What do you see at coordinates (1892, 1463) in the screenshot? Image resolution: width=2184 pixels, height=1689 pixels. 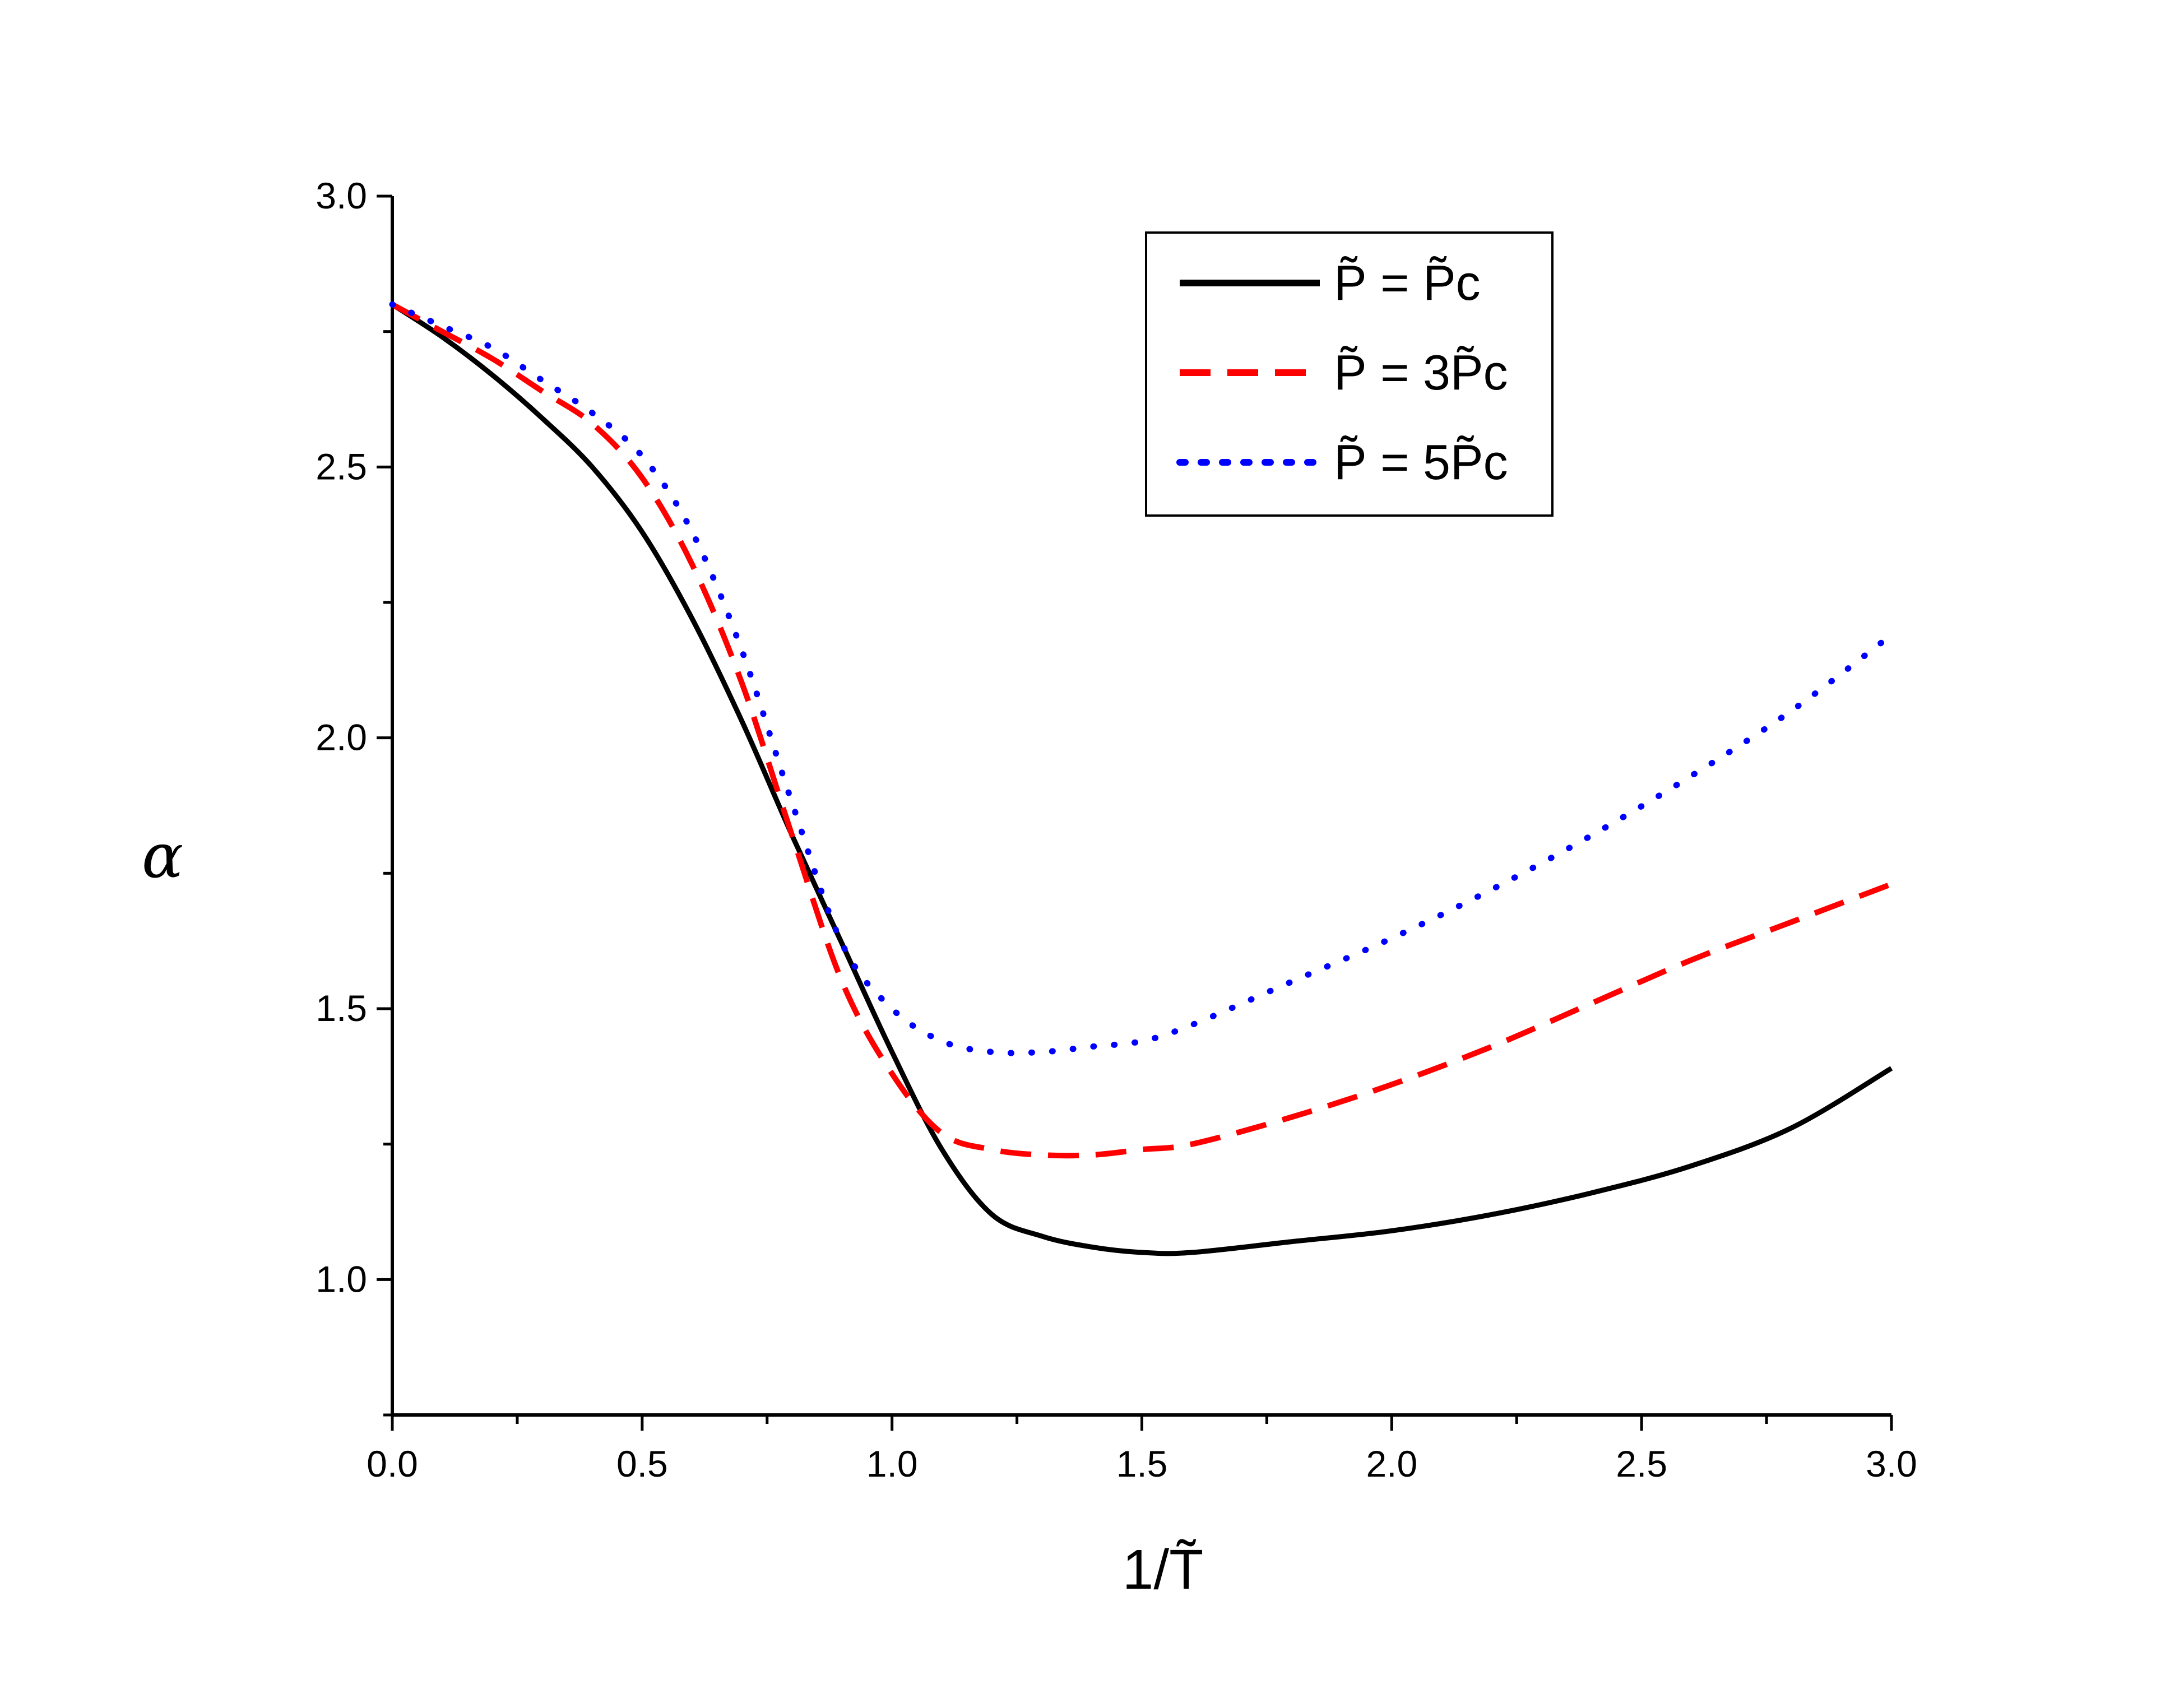 I see `x-tick-label: 3.0` at bounding box center [1892, 1463].